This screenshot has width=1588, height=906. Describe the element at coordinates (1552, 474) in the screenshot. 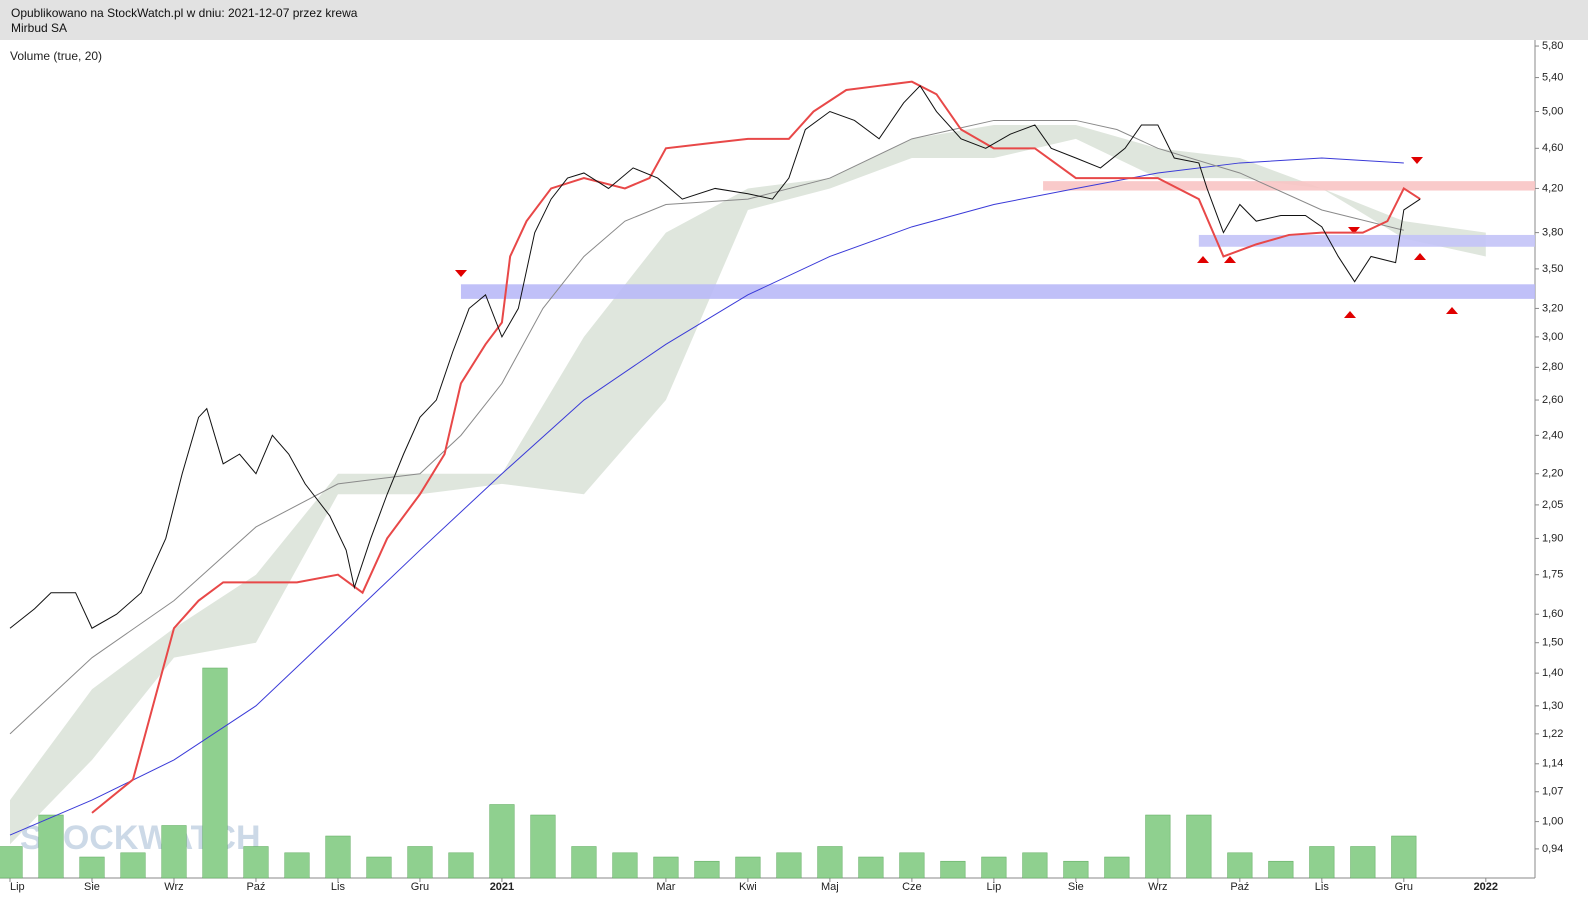

I see `y-tick-label: 2,20` at that location.